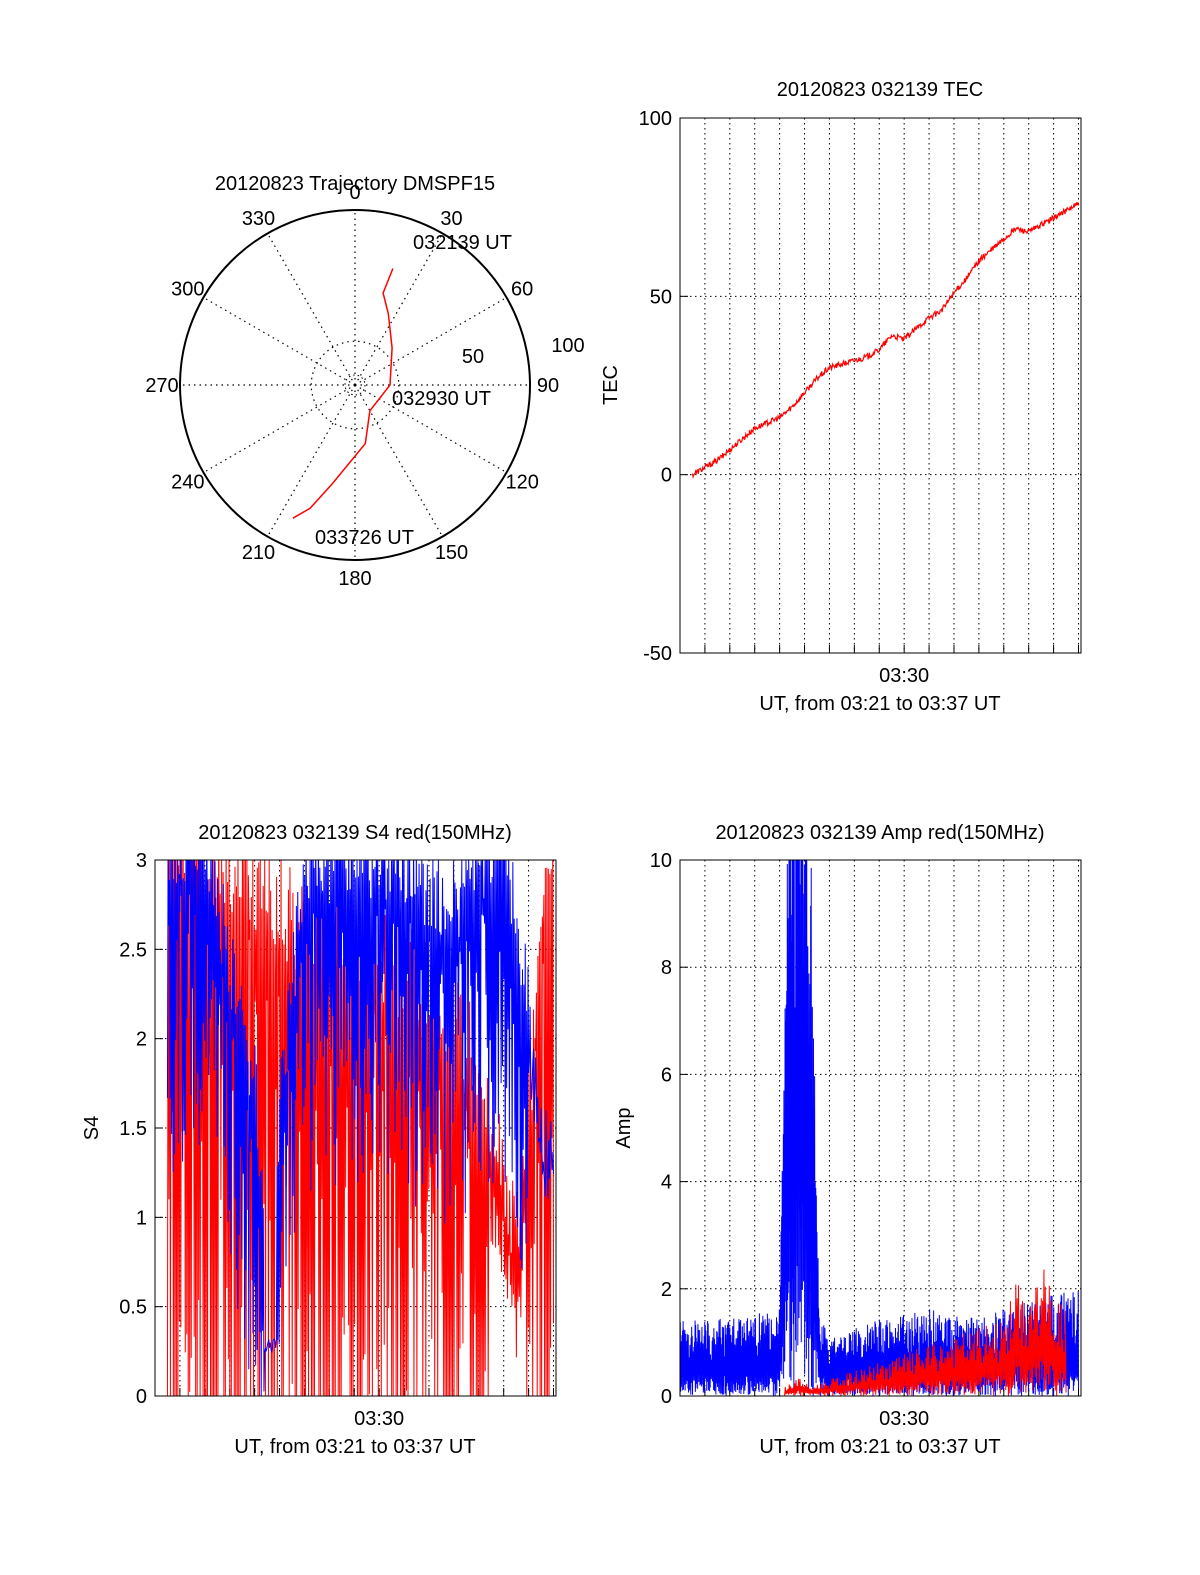 The height and width of the screenshot is (1575, 1200). Describe the element at coordinates (462, 243) in the screenshot. I see `trajectory-time-label: 032139 UT` at that location.